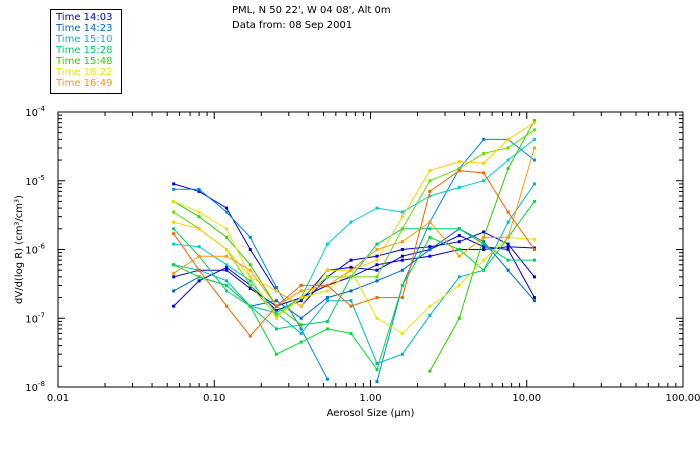 The height and width of the screenshot is (450, 700). What do you see at coordinates (41, 178) in the screenshot?
I see `y-tick-exponent: -5` at bounding box center [41, 178].